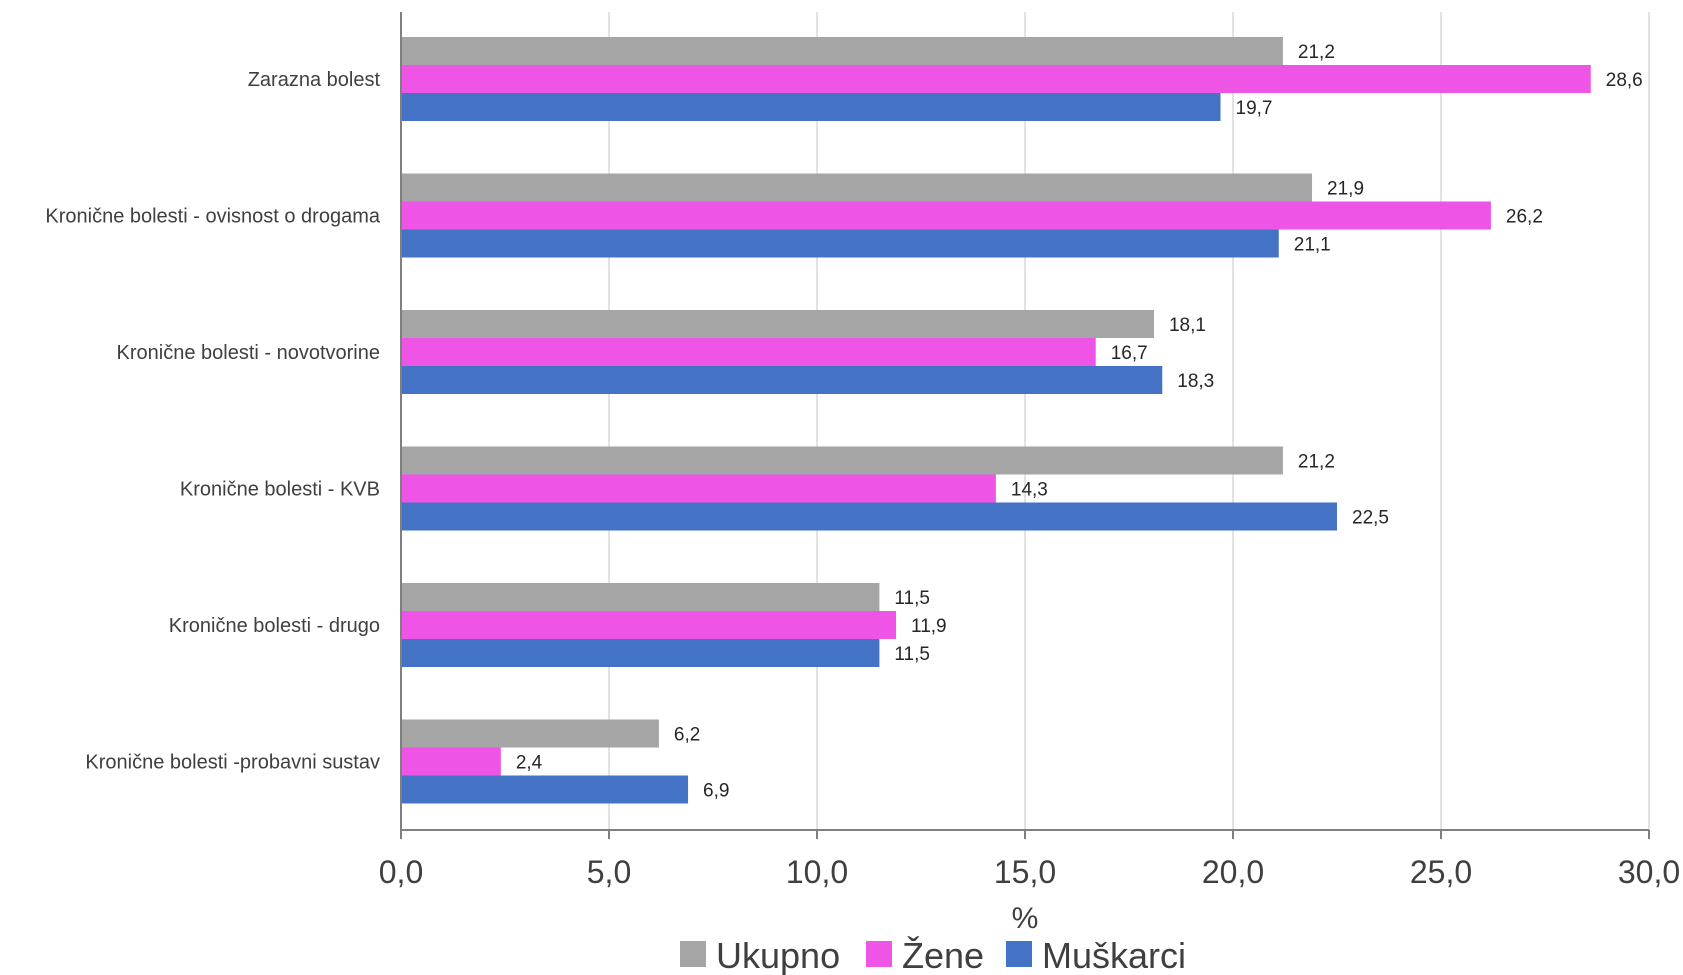  I want to click on data-label: 16,7, so click(1129, 353).